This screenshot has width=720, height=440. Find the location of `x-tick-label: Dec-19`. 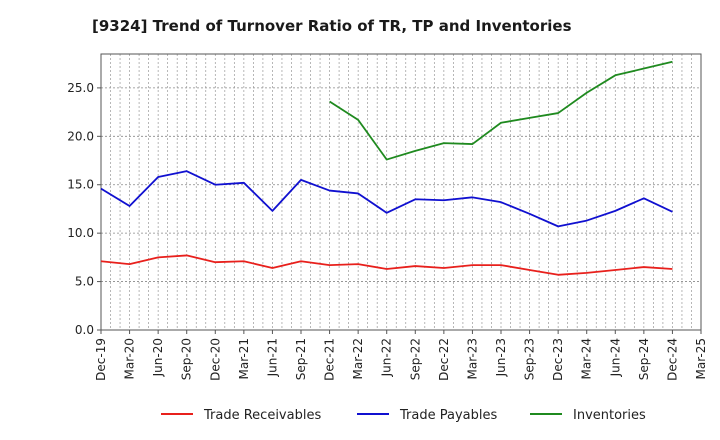

x-tick-label: Dec-19 is located at coordinates (101, 359).